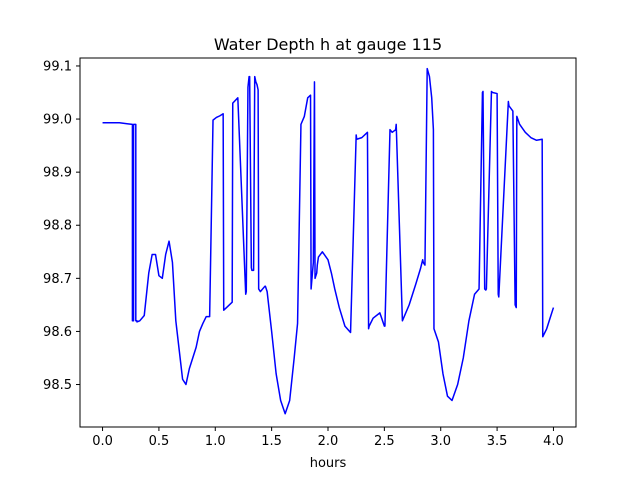 The width and height of the screenshot is (640, 480). I want to click on y-tick-label: 99.1, so click(57, 66).